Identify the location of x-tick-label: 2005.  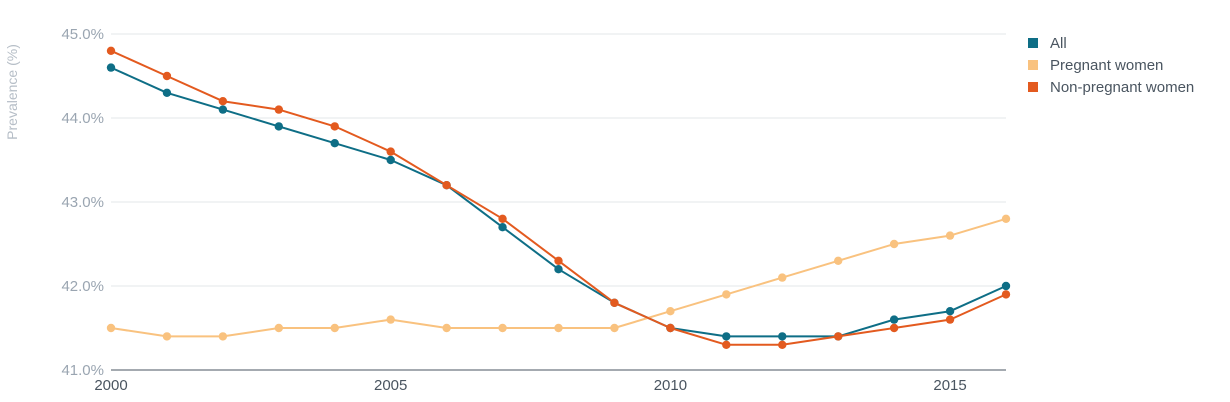
(390, 385).